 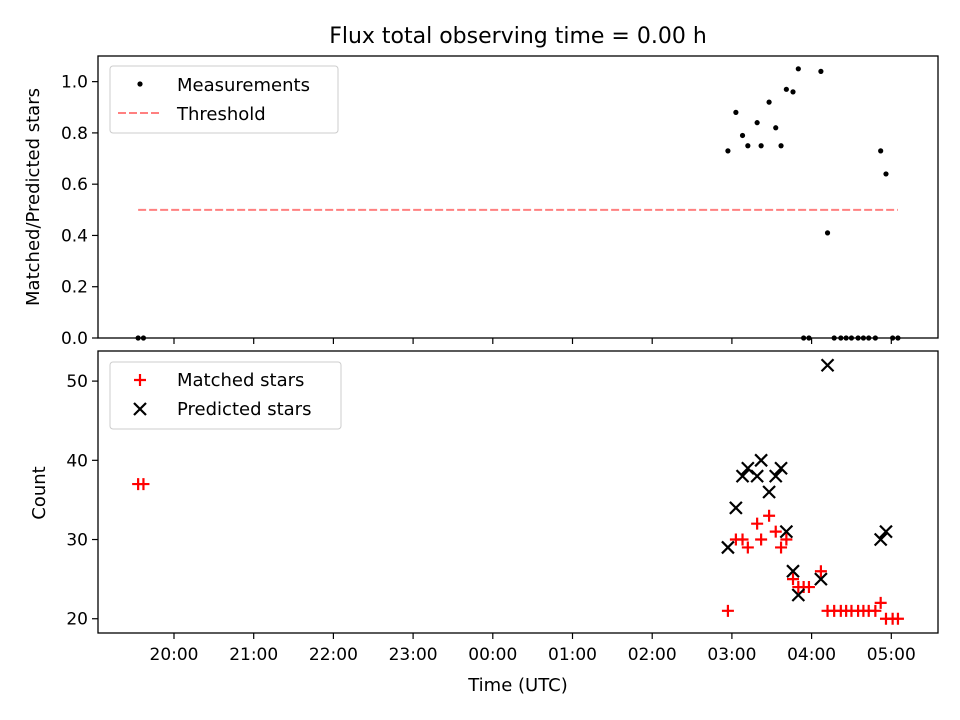 I want to click on top-y-tick-label: 0.6, so click(x=74, y=185).